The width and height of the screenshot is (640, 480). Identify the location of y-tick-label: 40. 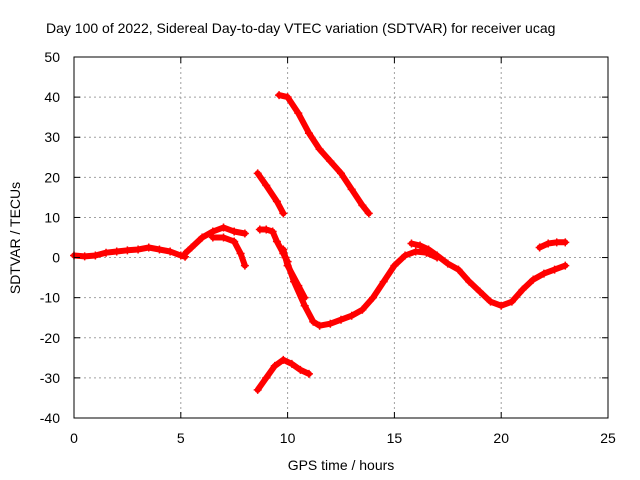
(52, 97).